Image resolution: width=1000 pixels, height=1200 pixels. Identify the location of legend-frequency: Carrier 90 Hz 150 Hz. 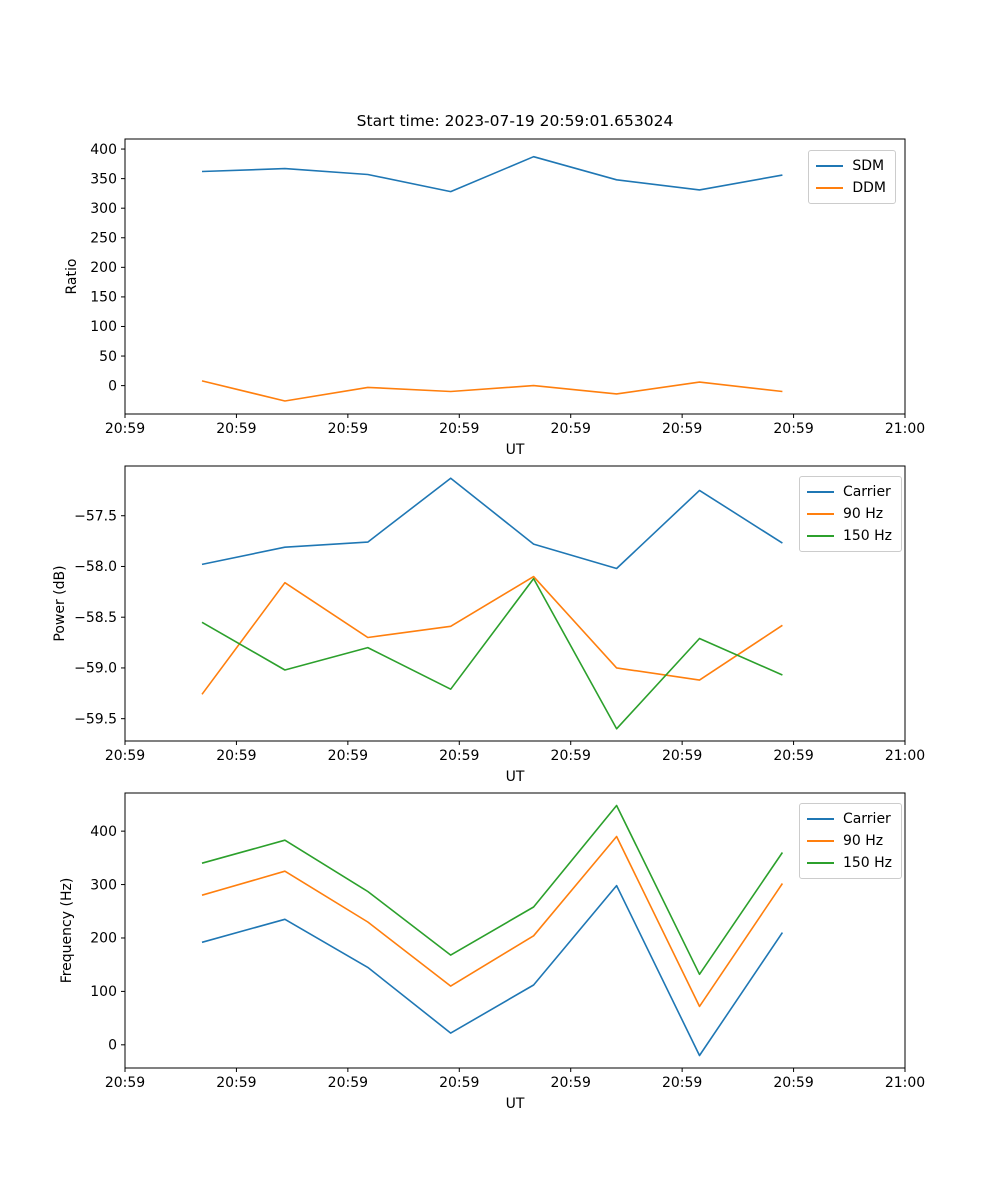
(850, 841).